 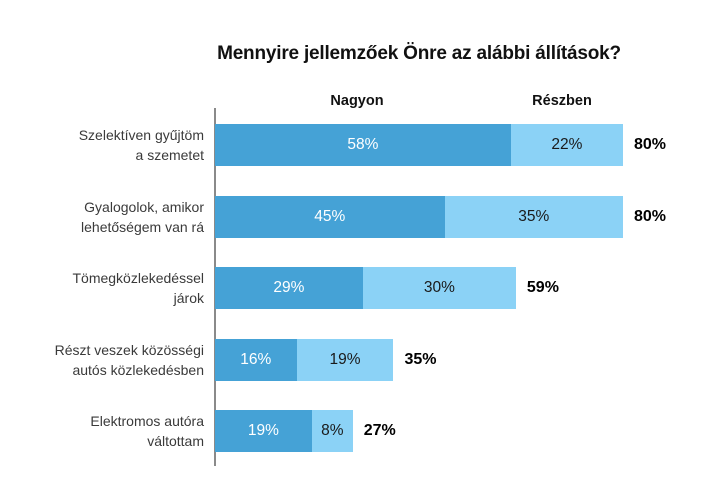 I want to click on bar-segment-reszben: 22%, so click(x=566, y=145).